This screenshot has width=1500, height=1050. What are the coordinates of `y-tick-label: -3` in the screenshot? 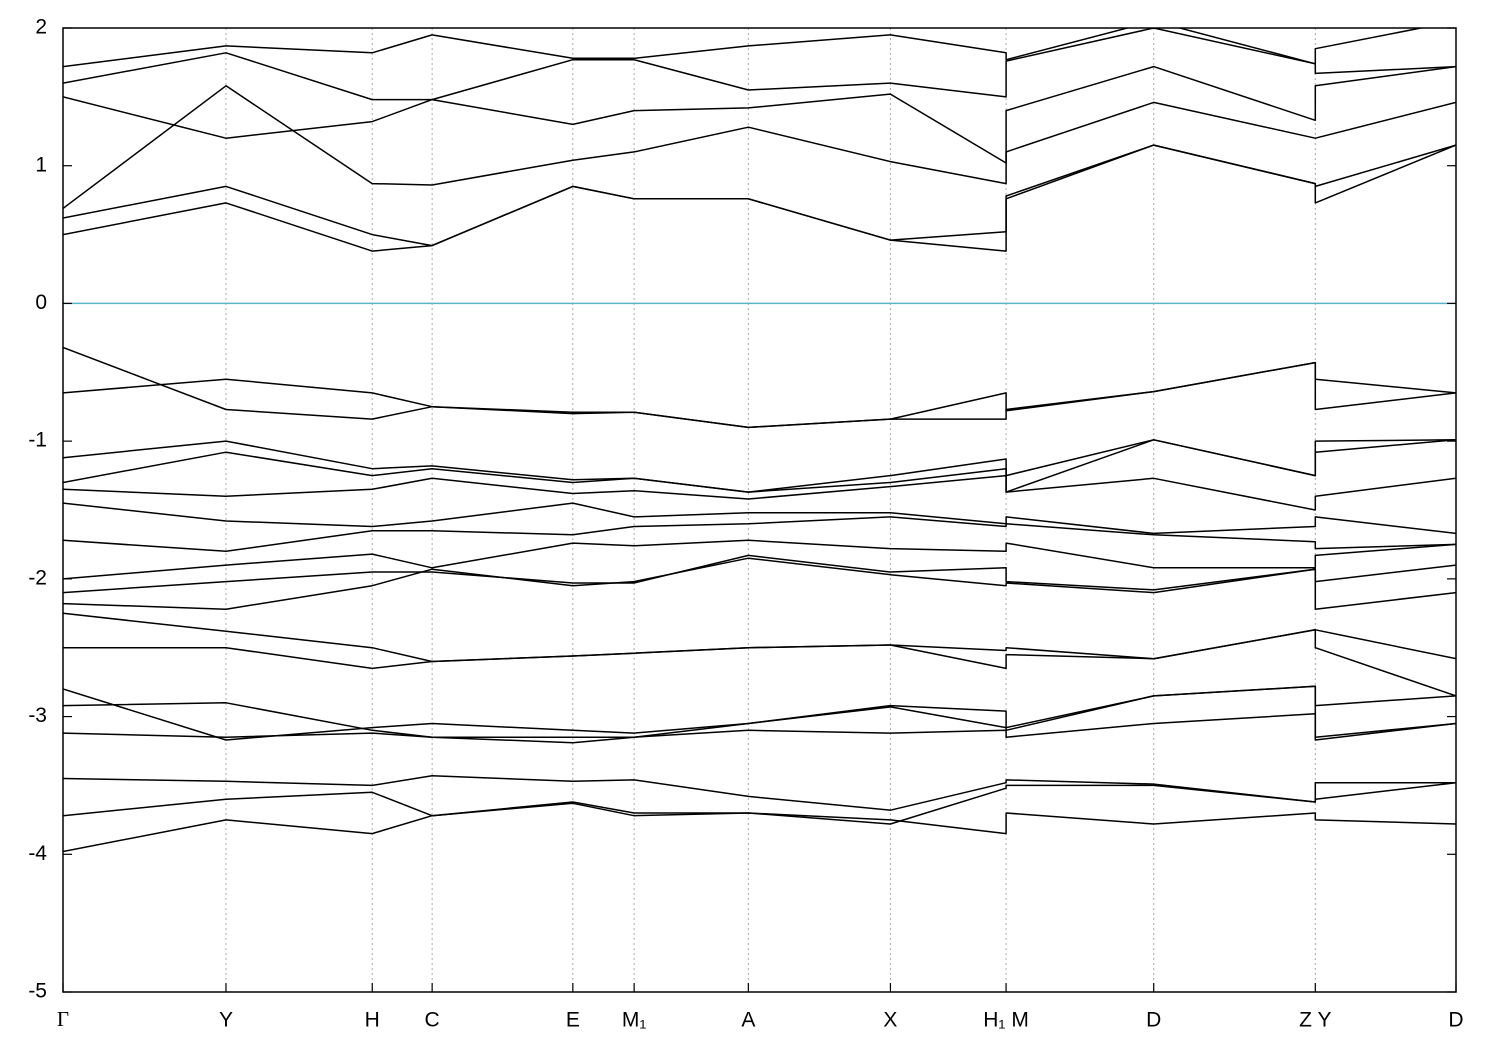 It's located at (37, 715).